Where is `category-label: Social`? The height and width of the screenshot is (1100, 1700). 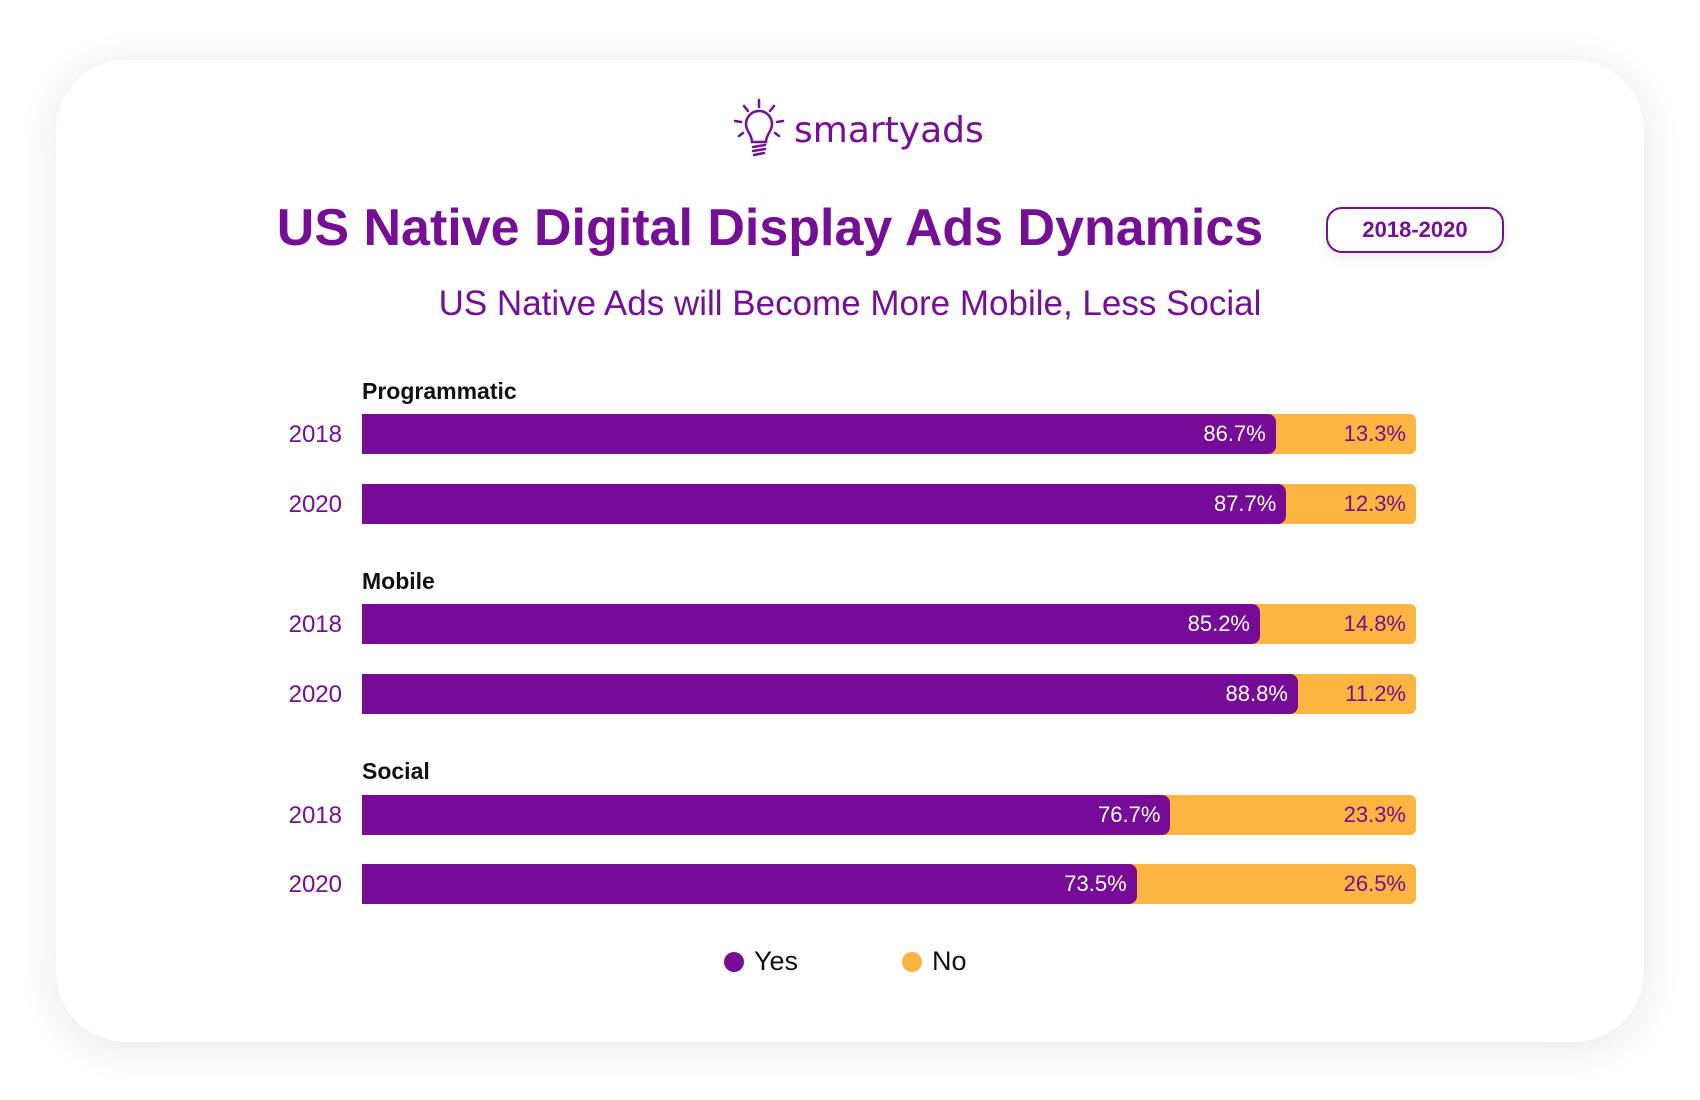 category-label: Social is located at coordinates (396, 771).